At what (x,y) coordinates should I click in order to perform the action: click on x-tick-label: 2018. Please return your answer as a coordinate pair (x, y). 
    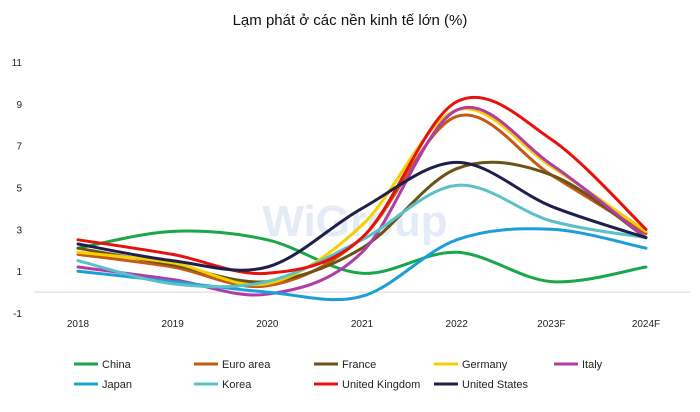
    Looking at the image, I should click on (78, 324).